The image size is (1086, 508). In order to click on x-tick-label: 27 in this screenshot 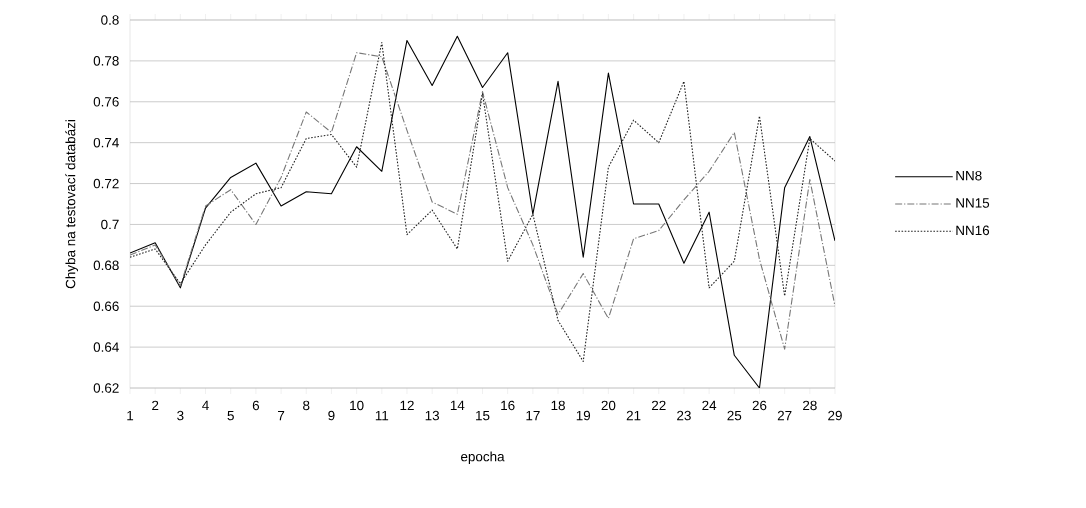, I will do `click(784, 415)`.